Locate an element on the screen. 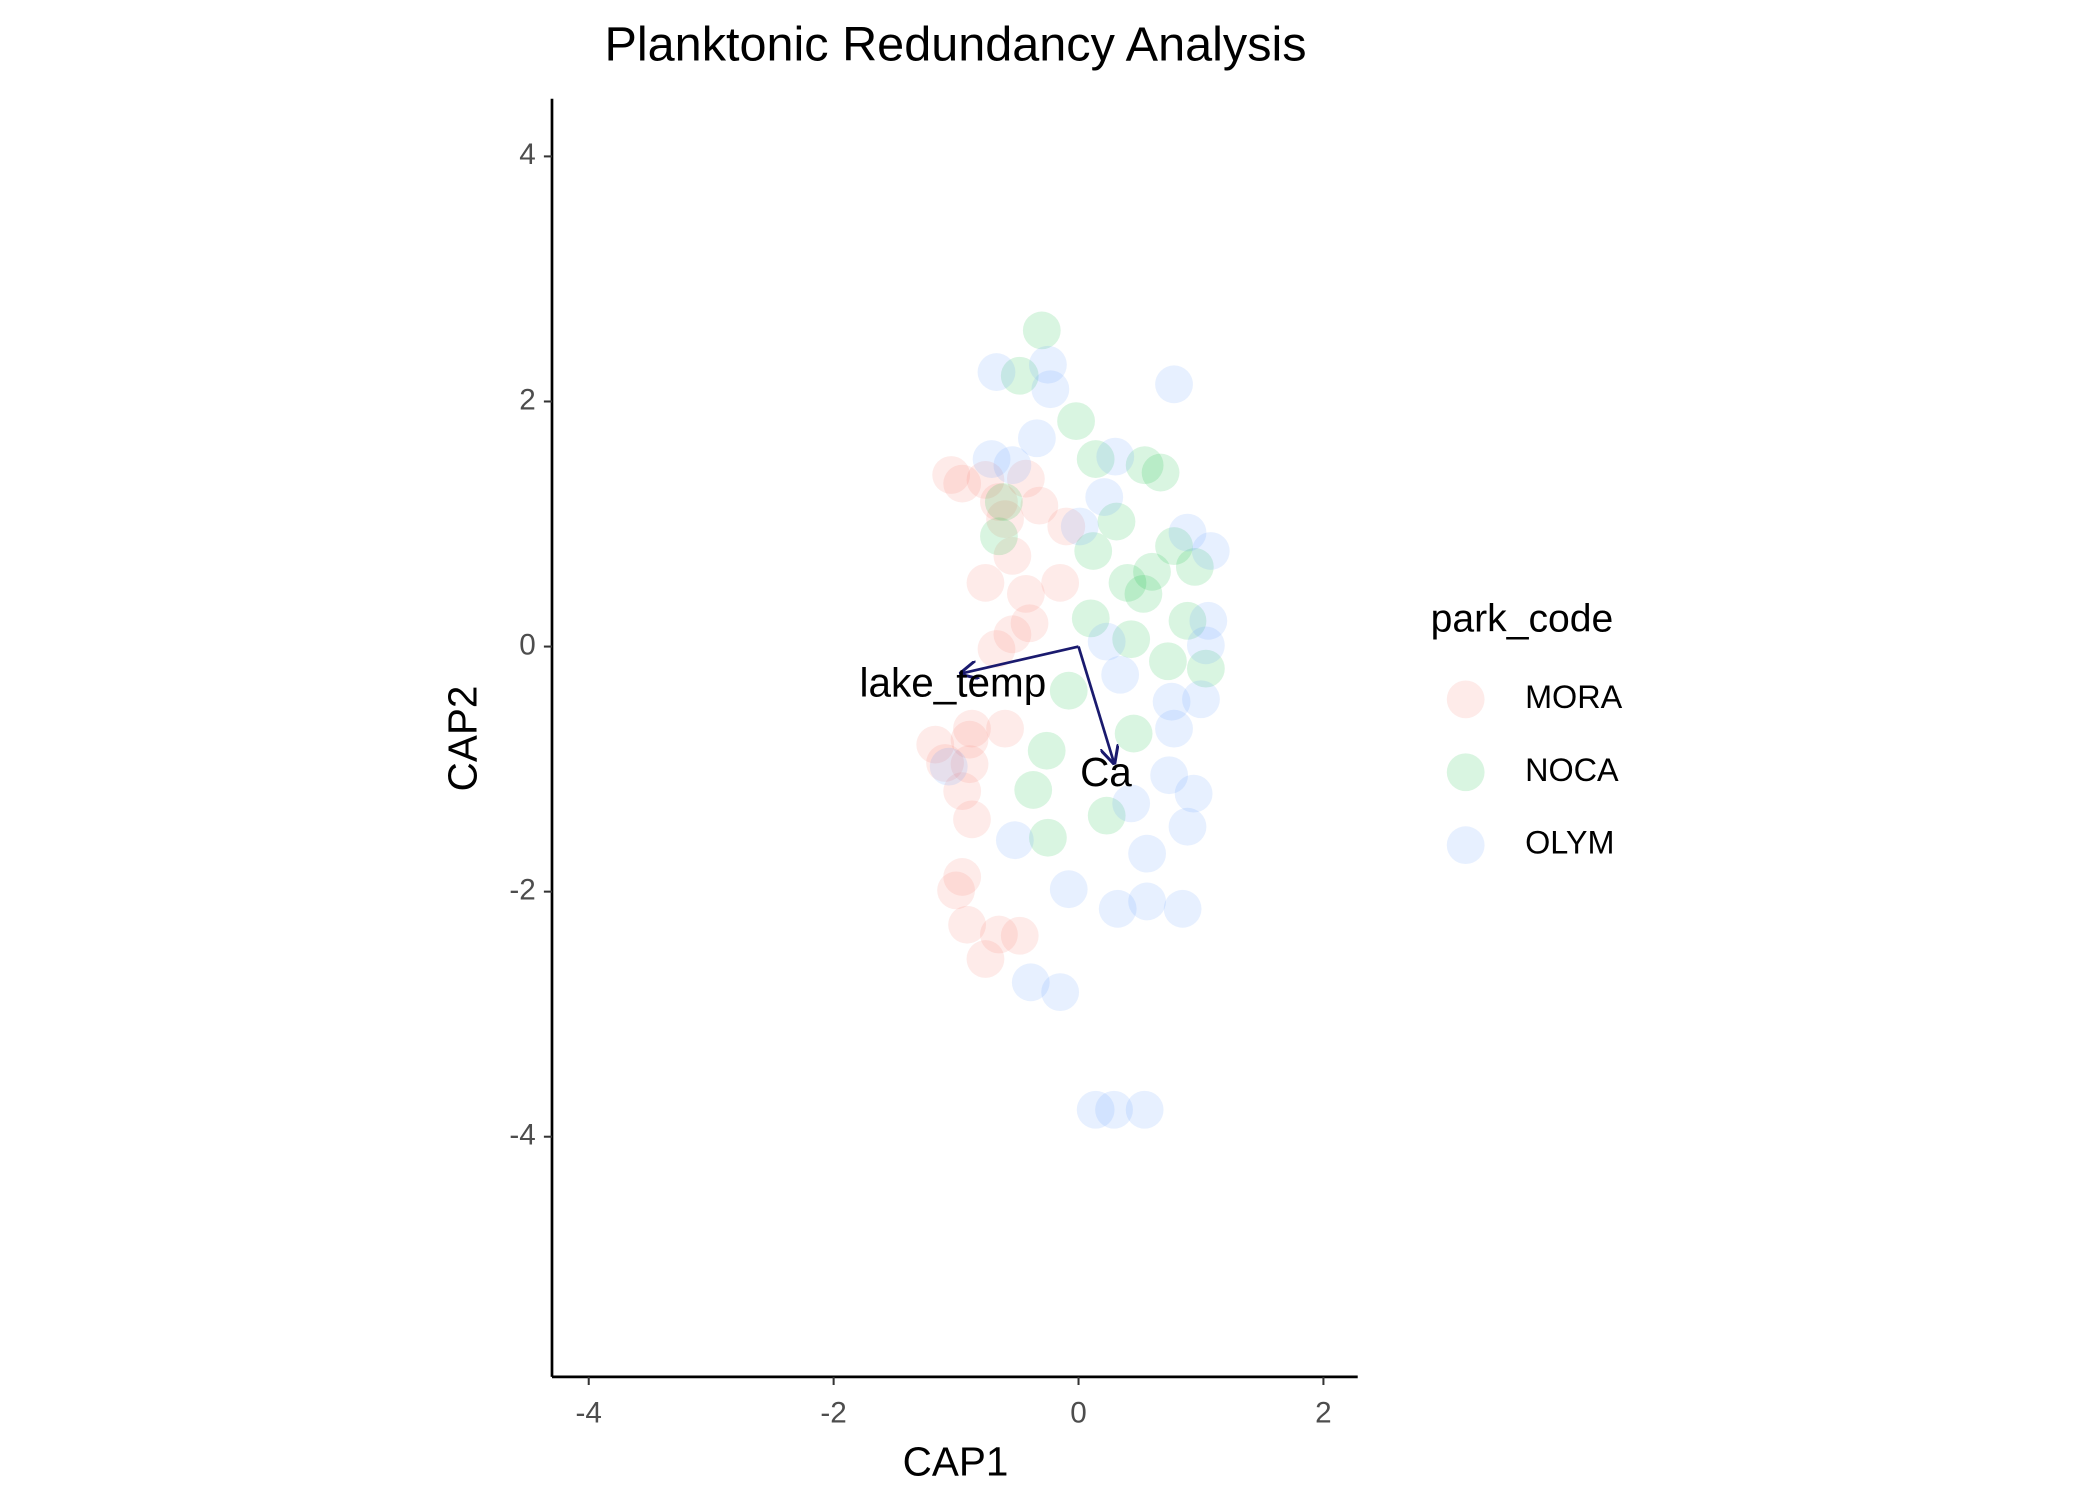 Image resolution: width=2100 pixels, height=1500 pixels. arrow-label: Ca is located at coordinates (1106, 772).